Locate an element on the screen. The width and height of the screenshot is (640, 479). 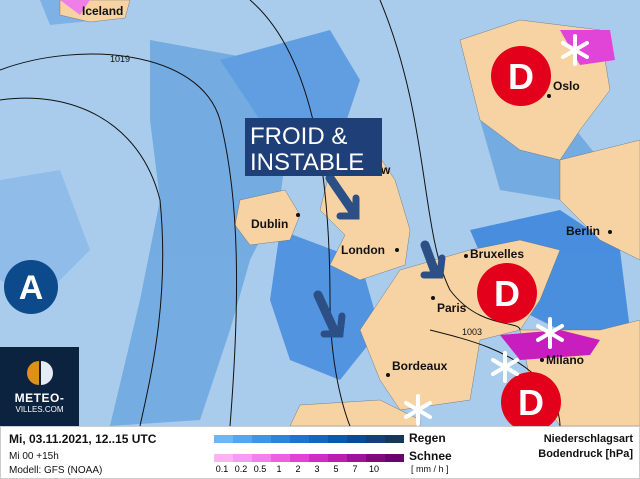
snow-label: Schnee is located at coordinates (430, 456).